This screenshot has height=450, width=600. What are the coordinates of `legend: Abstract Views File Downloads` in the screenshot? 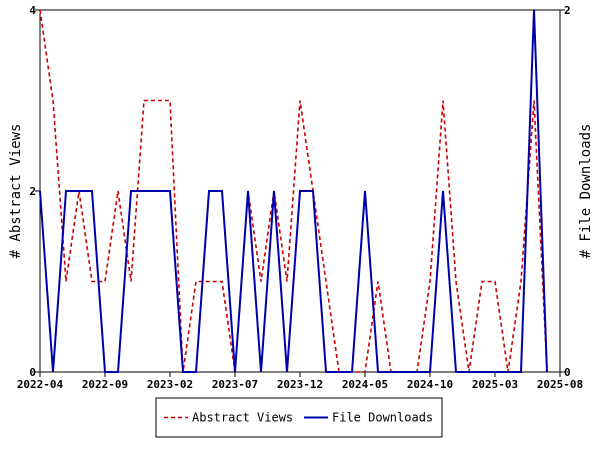 It's located at (299, 417).